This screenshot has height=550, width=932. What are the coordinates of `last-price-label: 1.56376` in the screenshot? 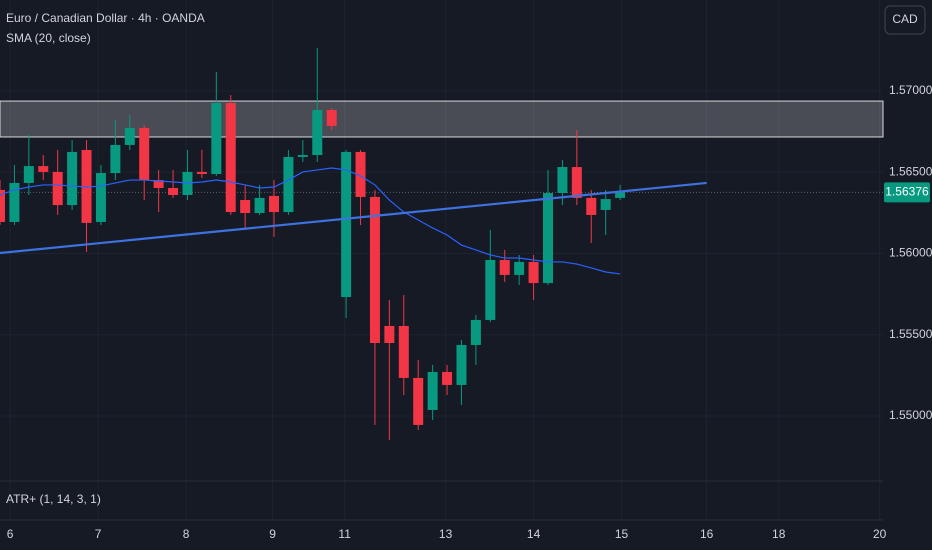 It's located at (907, 192).